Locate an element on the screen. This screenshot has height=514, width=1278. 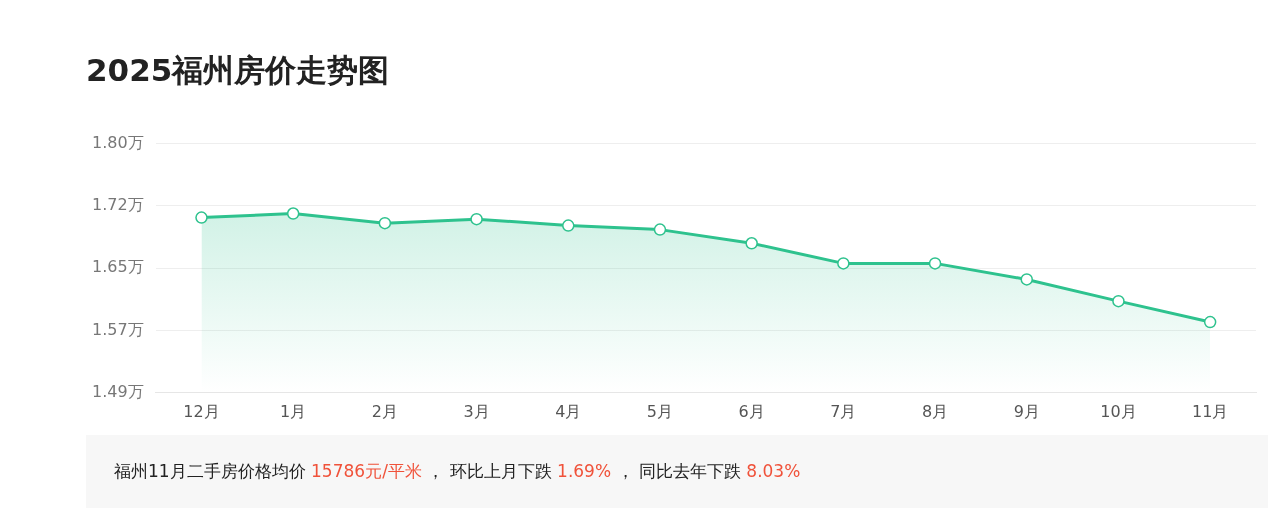
text: 福州11月二手房价格均价 15786元/平米 ， 环比上月下跌 1.69% ， 同比去年下跌 8.03% is located at coordinates (677, 471).